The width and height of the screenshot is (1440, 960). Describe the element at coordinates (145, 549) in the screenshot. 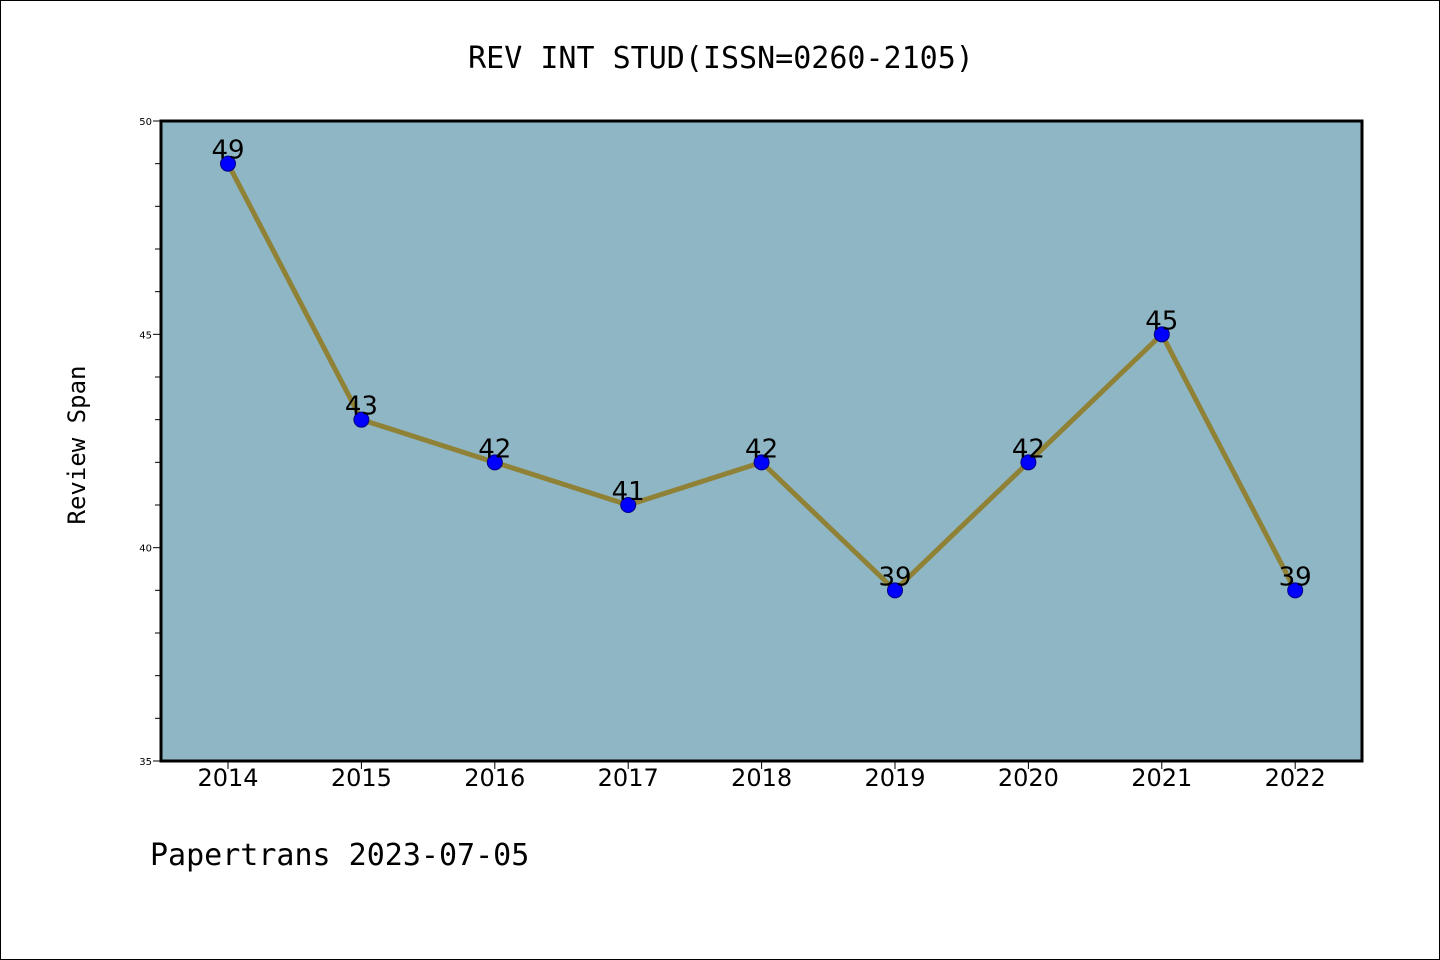

I see `y-tick-label: 40` at that location.